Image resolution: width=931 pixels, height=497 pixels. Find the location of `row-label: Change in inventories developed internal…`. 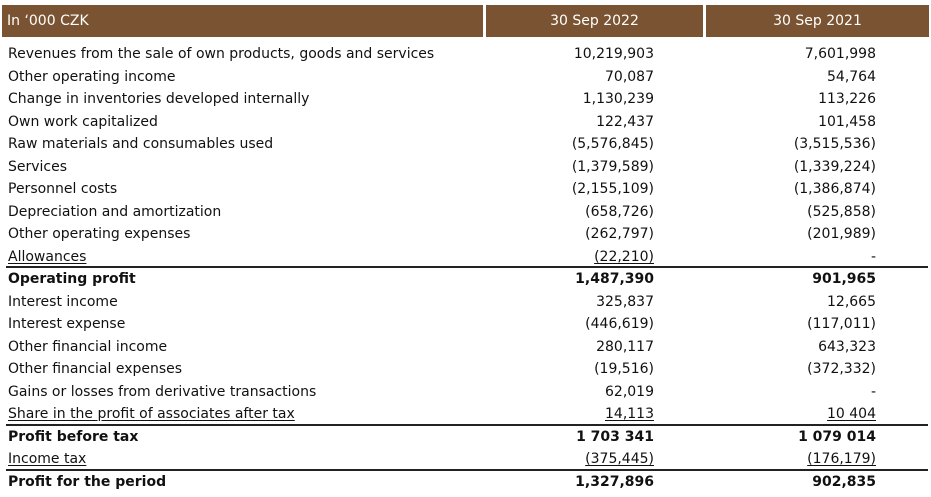

row-label: Change in inventories developed internal… is located at coordinates (159, 99).